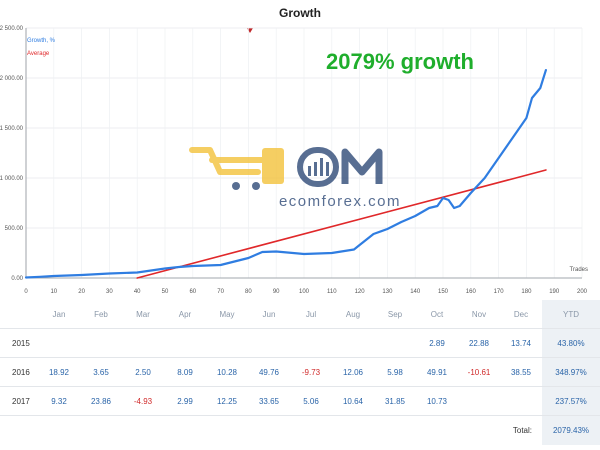 The image size is (600, 450). What do you see at coordinates (395, 314) in the screenshot?
I see `month-column-header: Sep` at bounding box center [395, 314].